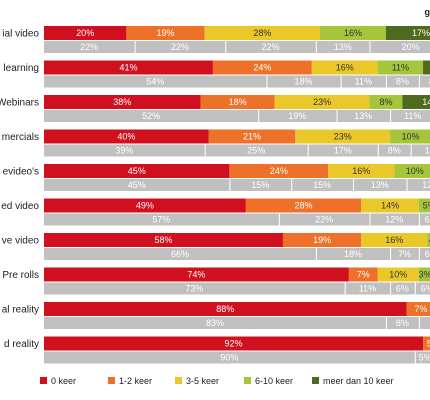 The image size is (430, 400). I want to click on category-label: ial video, so click(20, 34).